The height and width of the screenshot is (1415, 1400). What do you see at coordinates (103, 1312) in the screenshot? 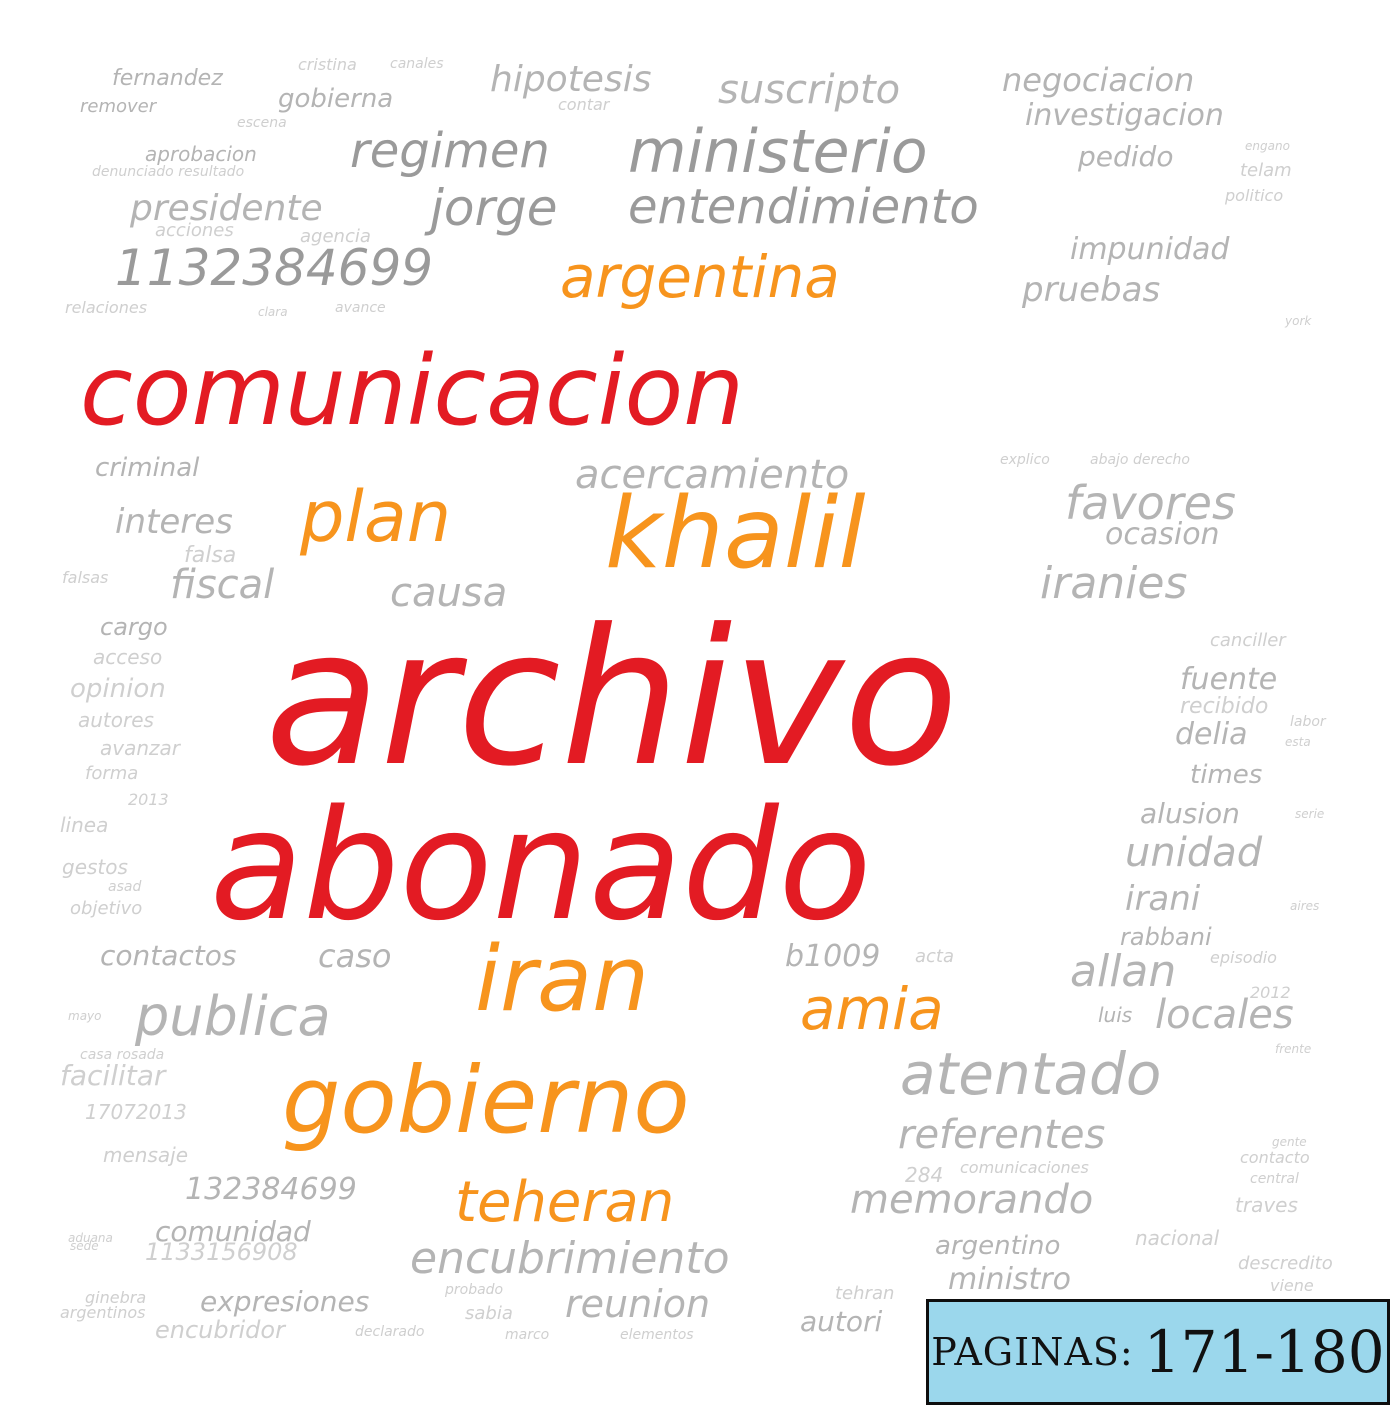
I see `cloud-word: argentinos` at bounding box center [103, 1312].